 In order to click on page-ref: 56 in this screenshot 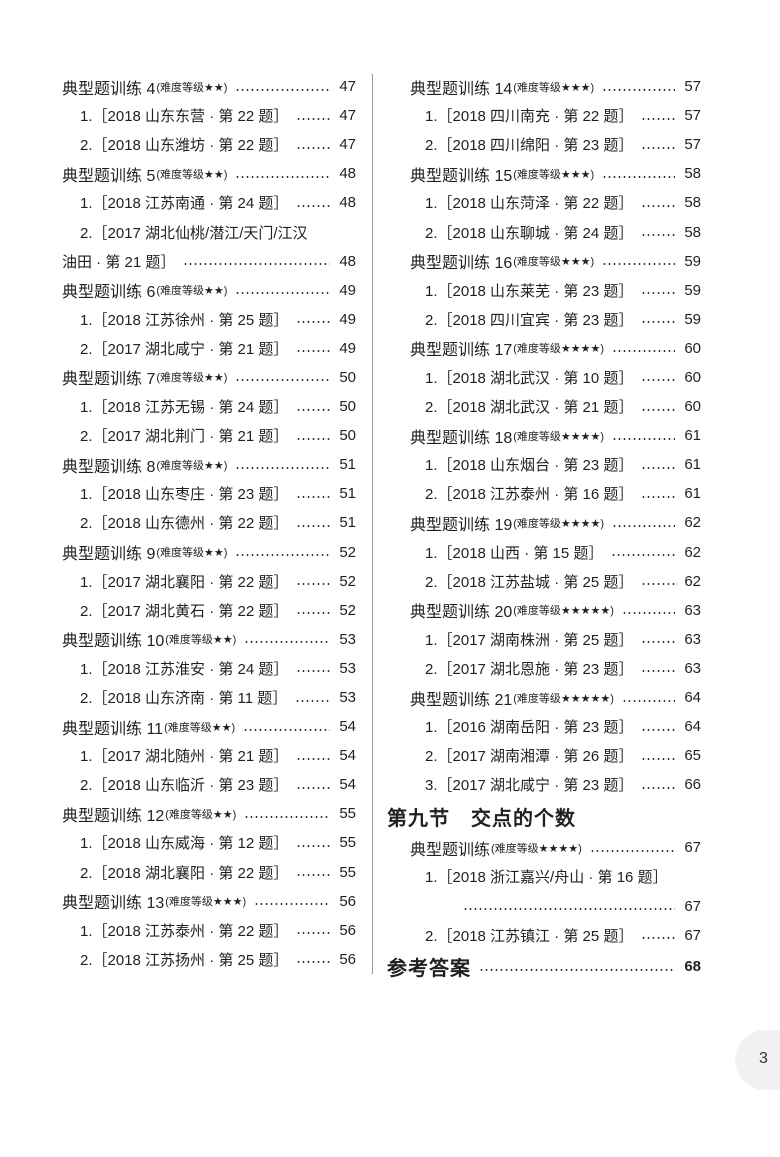, I will do `click(347, 901)`.